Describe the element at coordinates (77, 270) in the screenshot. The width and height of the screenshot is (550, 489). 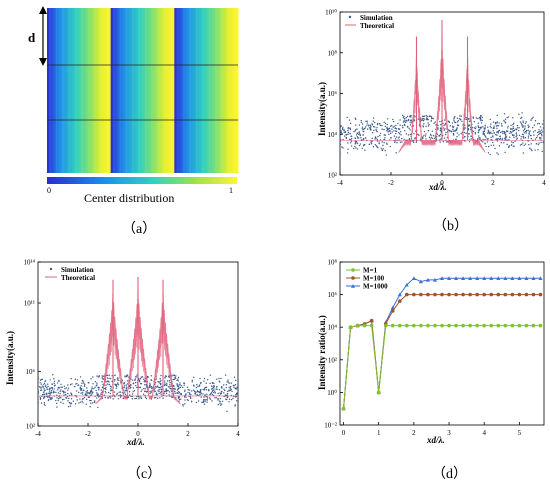
I see `legend-c-simulation: Simulation` at that location.